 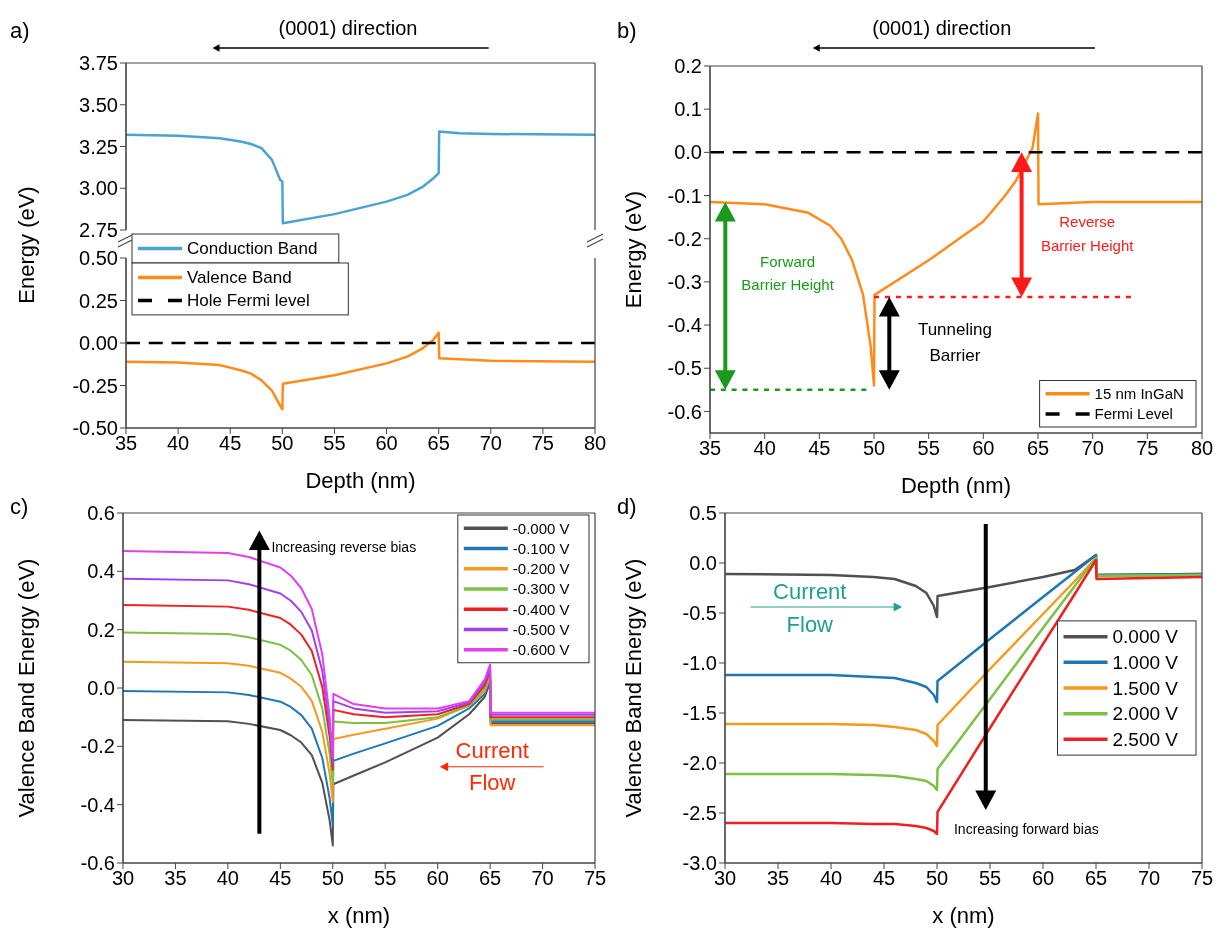 What do you see at coordinates (98, 104) in the screenshot?
I see `y-tick-label: 3.50` at bounding box center [98, 104].